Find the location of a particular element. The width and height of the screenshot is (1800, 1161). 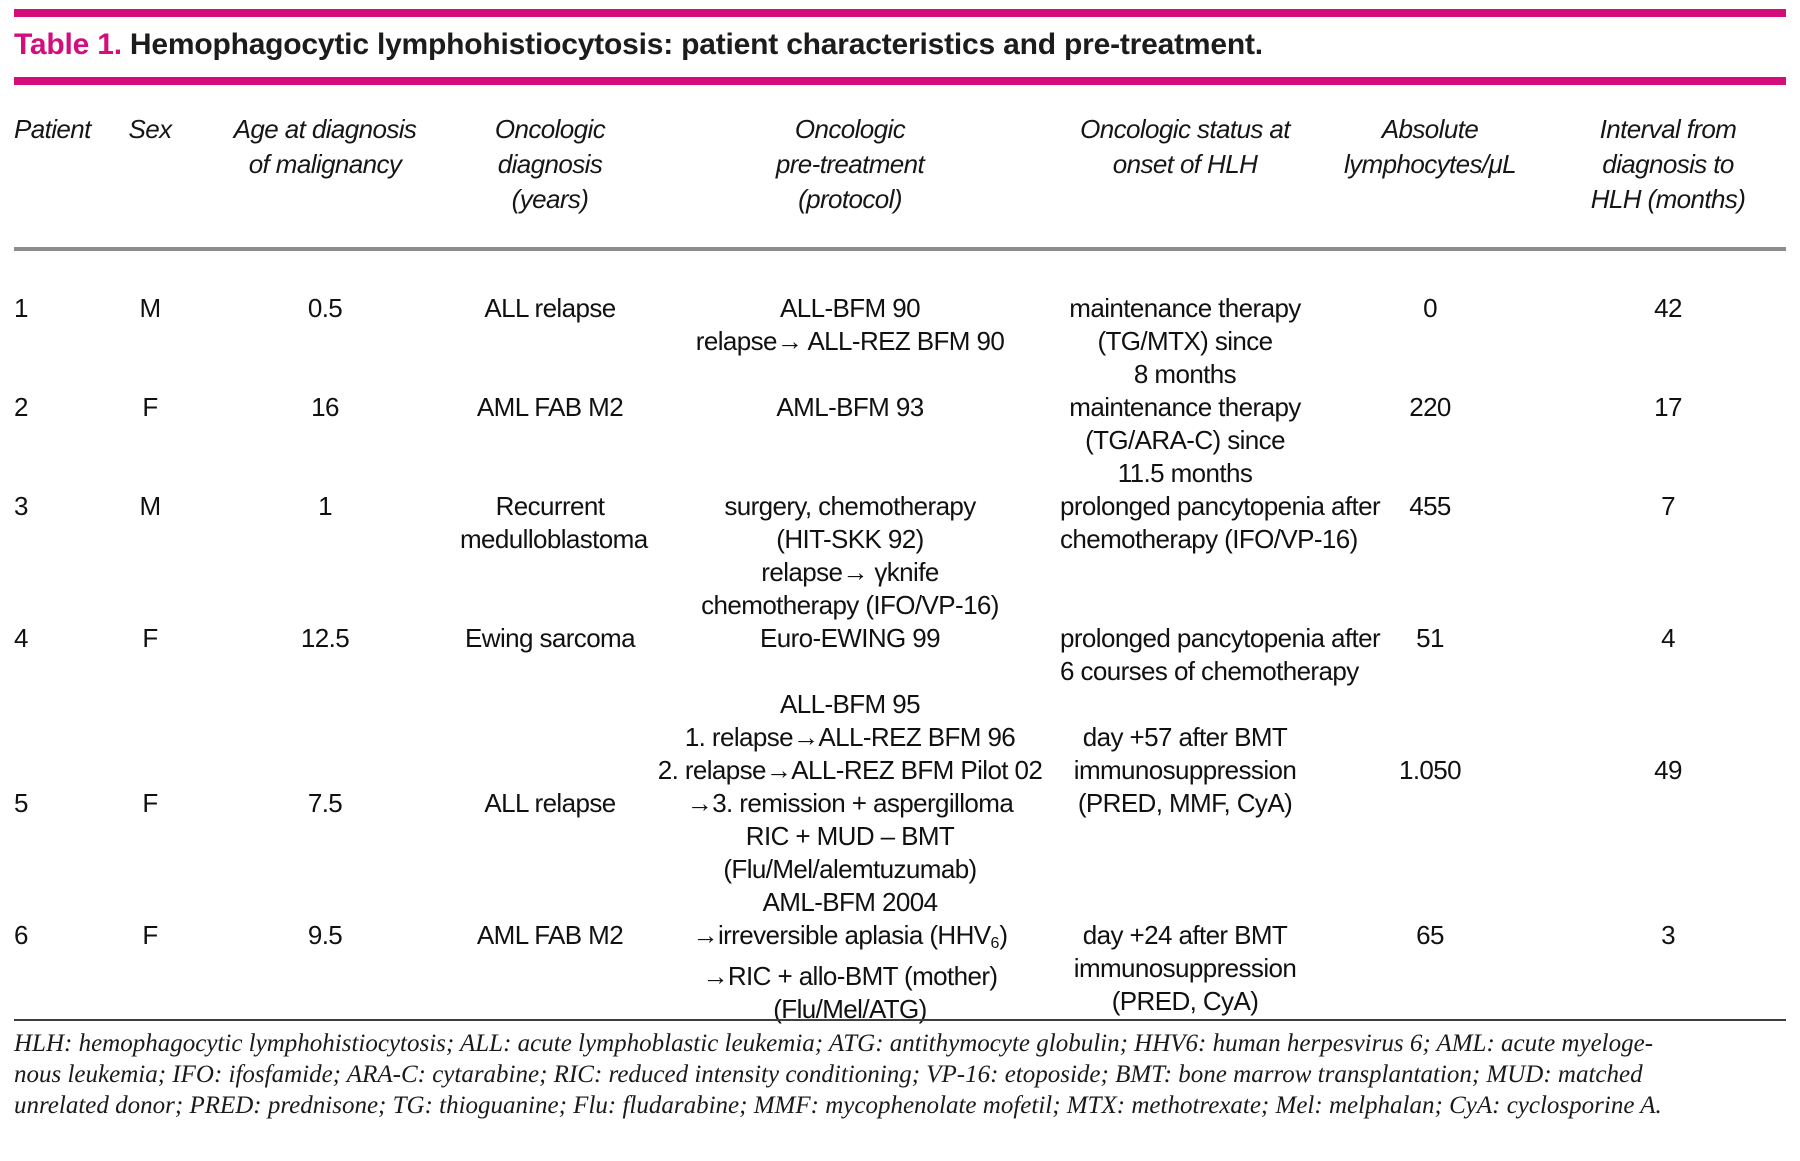

cell-lymphocytes: 1.050 is located at coordinates (1430, 770).